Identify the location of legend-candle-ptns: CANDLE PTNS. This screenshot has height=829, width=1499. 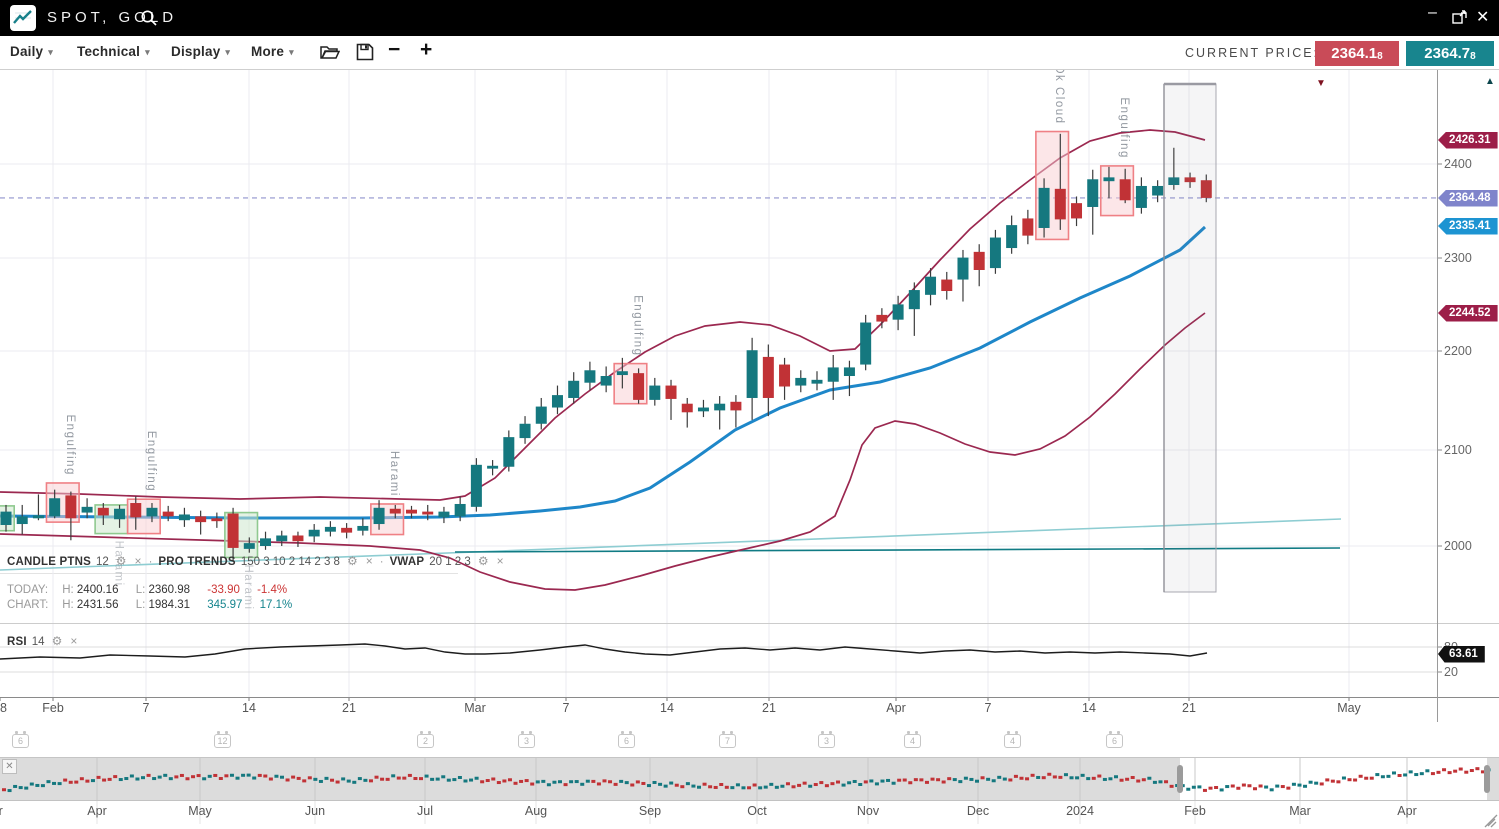
(49, 562).